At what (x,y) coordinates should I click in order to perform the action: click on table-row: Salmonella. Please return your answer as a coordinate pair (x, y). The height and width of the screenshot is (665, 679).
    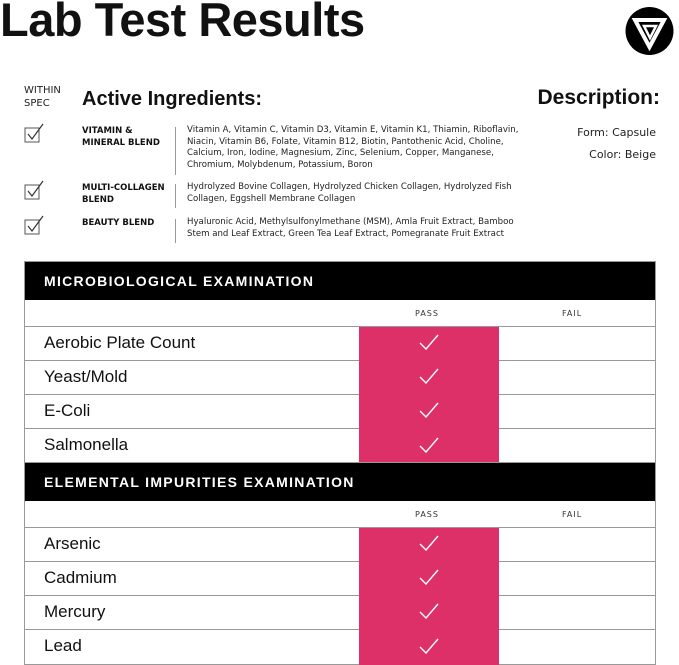
    Looking at the image, I should click on (340, 446).